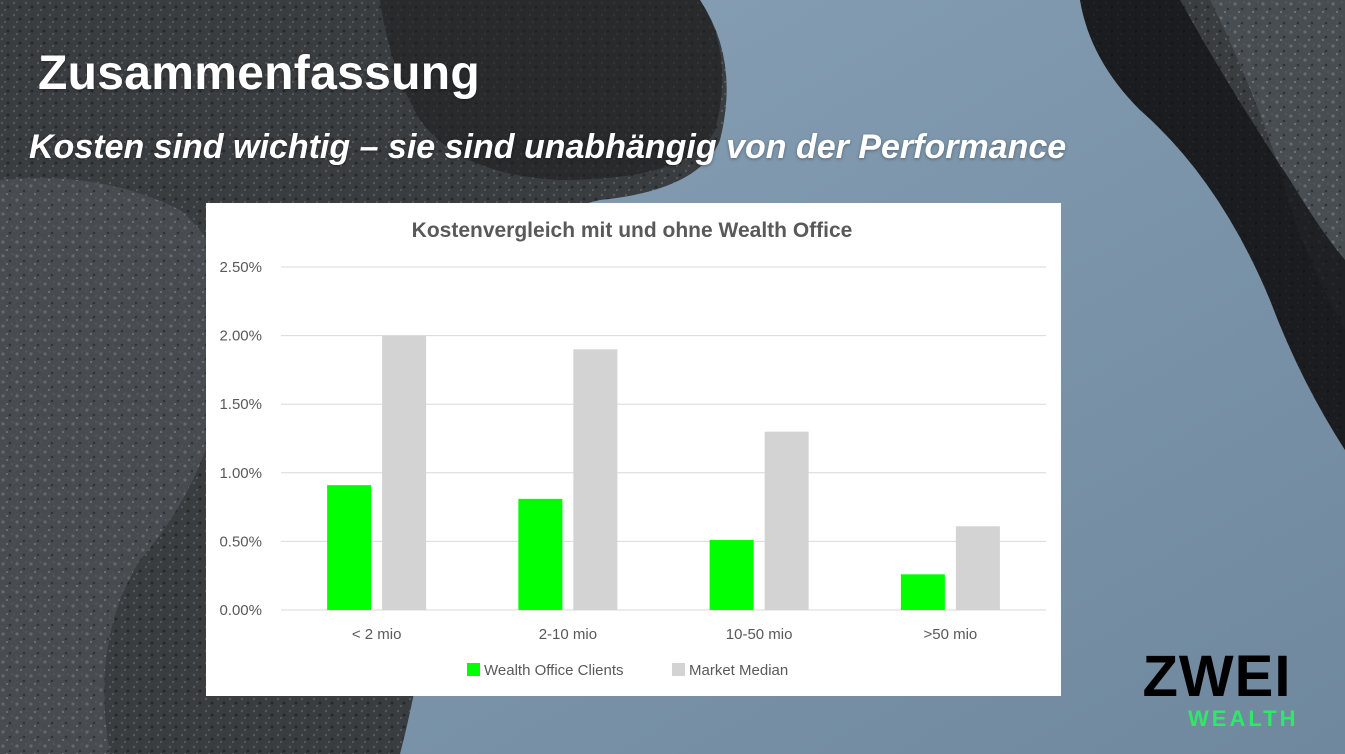 This screenshot has width=1345, height=754. I want to click on y-tick-label: 1.00%, so click(240, 473).